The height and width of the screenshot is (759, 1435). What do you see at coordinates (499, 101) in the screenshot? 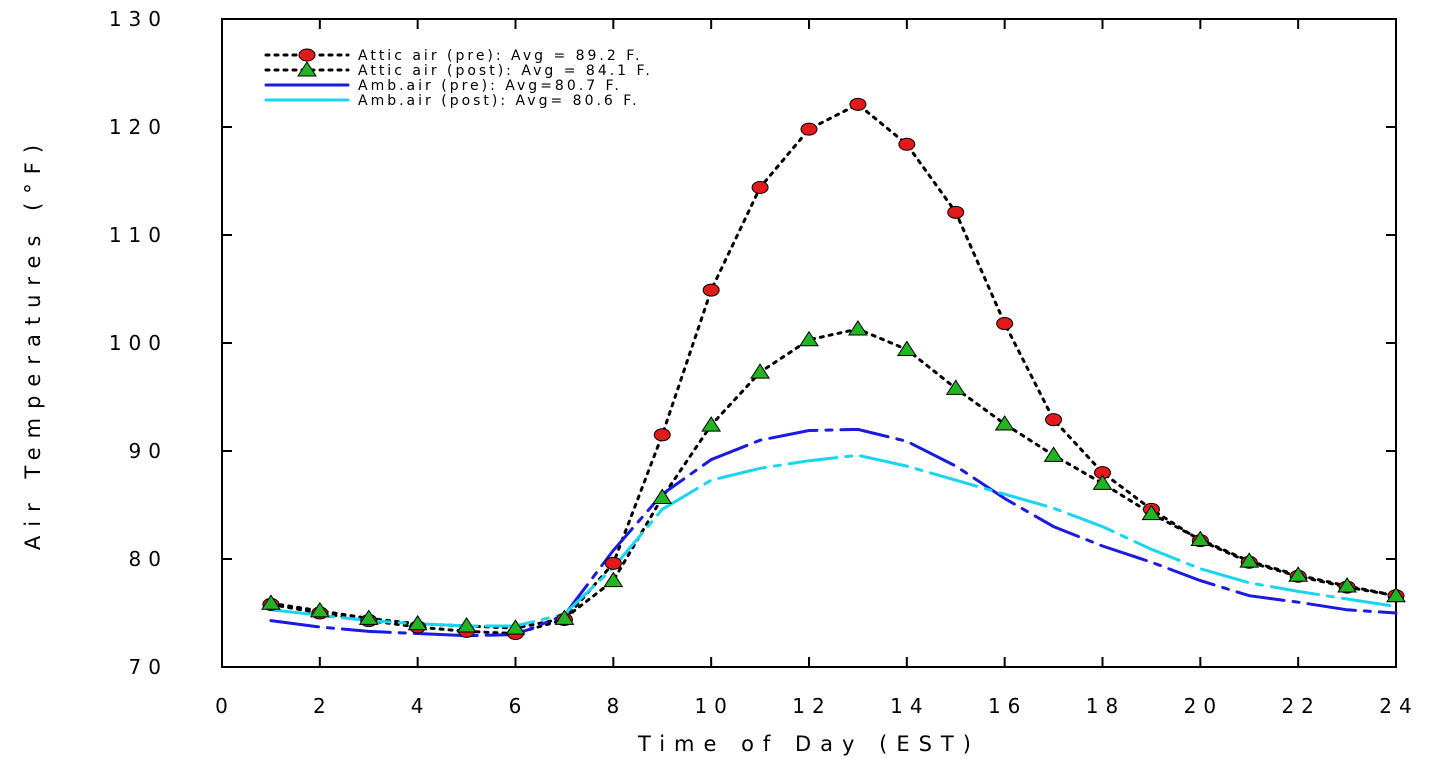
I see `legend-label-4: Amb.air (post): Avg= 80.6 F.` at bounding box center [499, 101].